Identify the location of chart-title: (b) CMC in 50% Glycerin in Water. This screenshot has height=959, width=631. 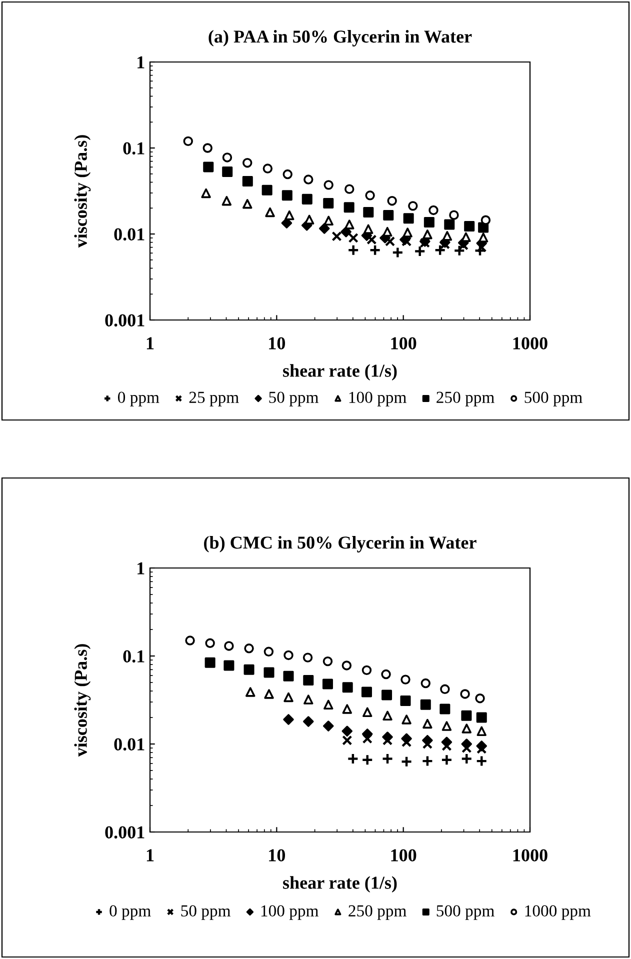
(340, 544).